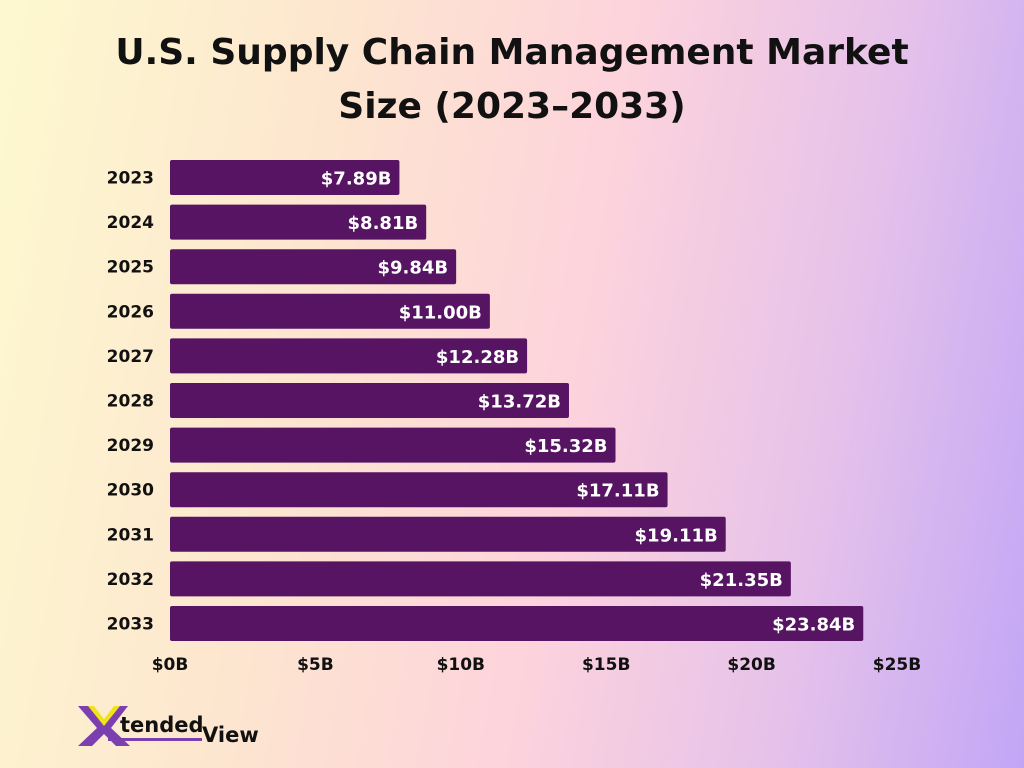 This screenshot has height=768, width=1024. What do you see at coordinates (383, 223) in the screenshot?
I see `data-label-2024: $8.81B` at bounding box center [383, 223].